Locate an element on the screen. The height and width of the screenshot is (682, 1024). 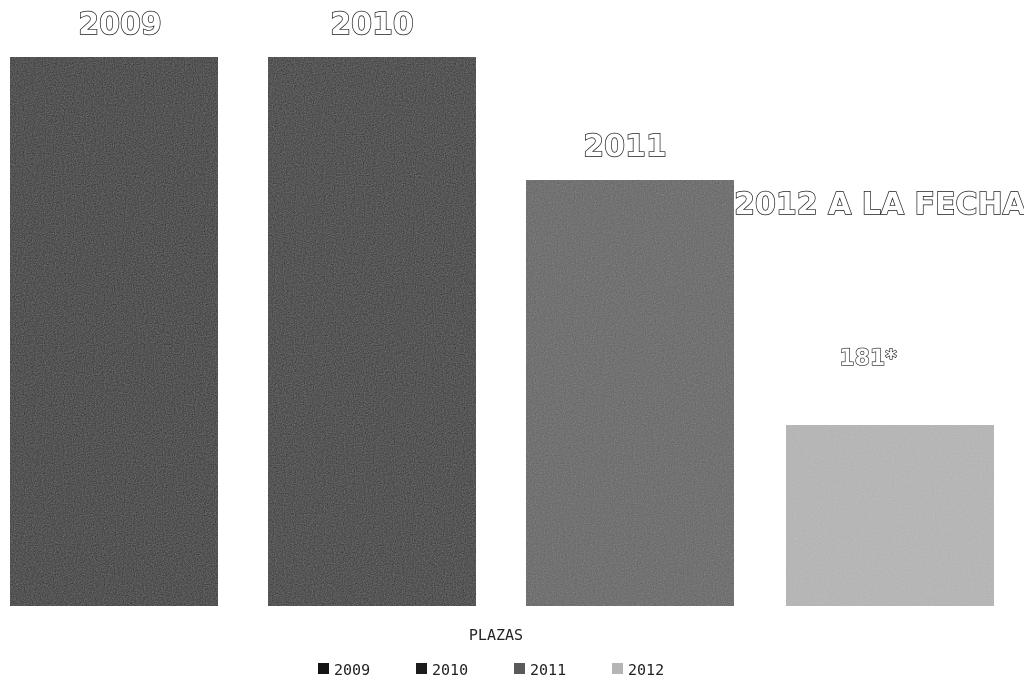
bar-category-label: 2011 is located at coordinates (625, 146).